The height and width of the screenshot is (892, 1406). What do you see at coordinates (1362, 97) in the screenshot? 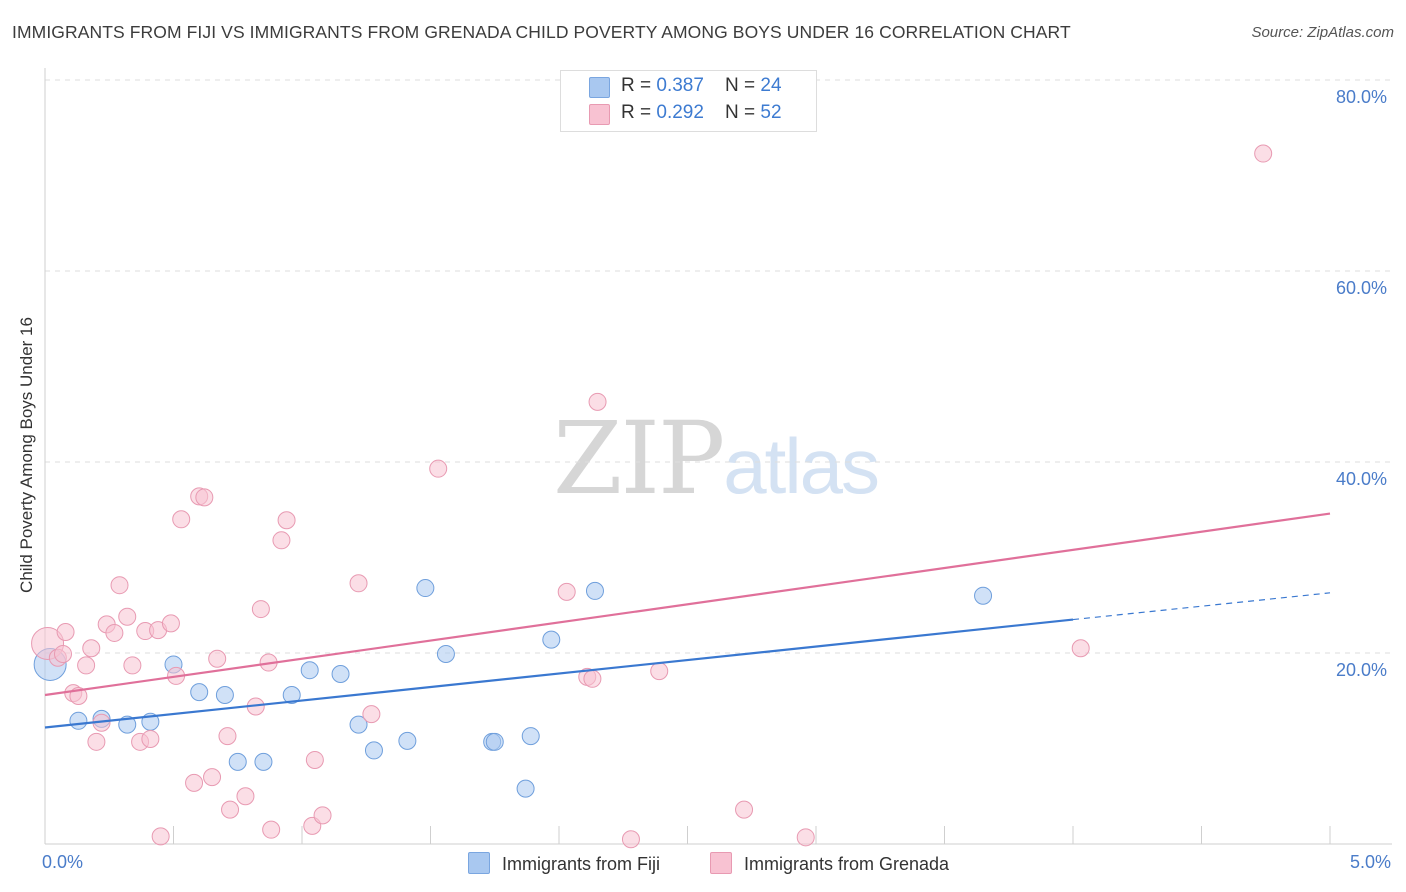
I see `y-tick-label: 80.0%` at bounding box center [1362, 97].